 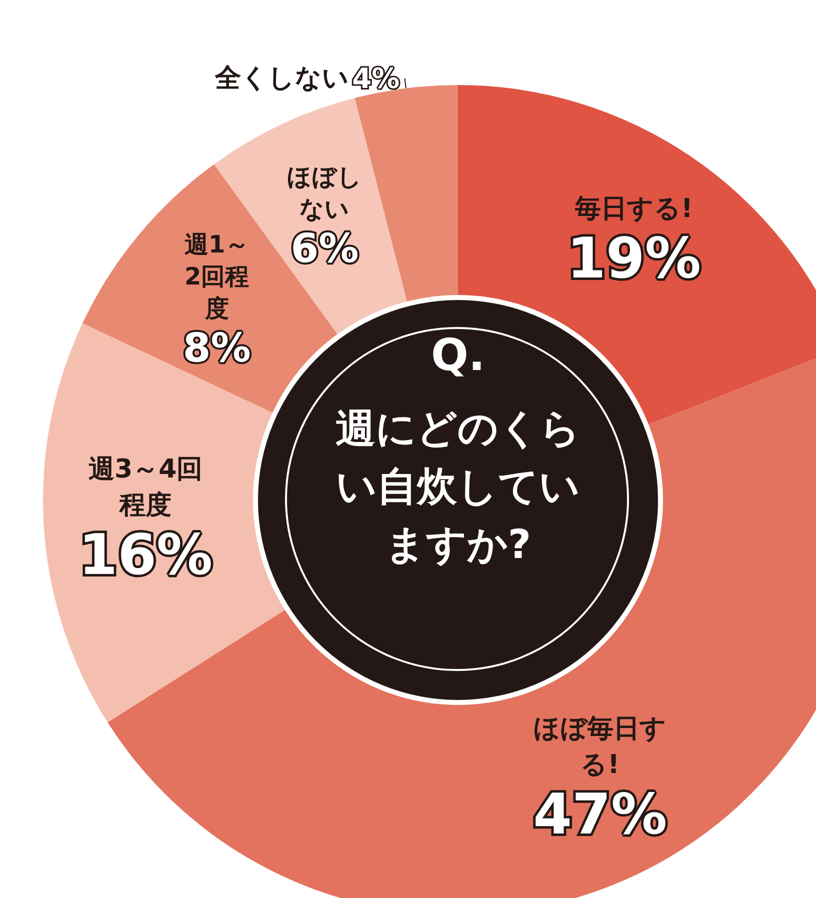 What do you see at coordinates (600, 747) in the screenshot?
I see `slice-label: ほぼ毎日する!` at bounding box center [600, 747].